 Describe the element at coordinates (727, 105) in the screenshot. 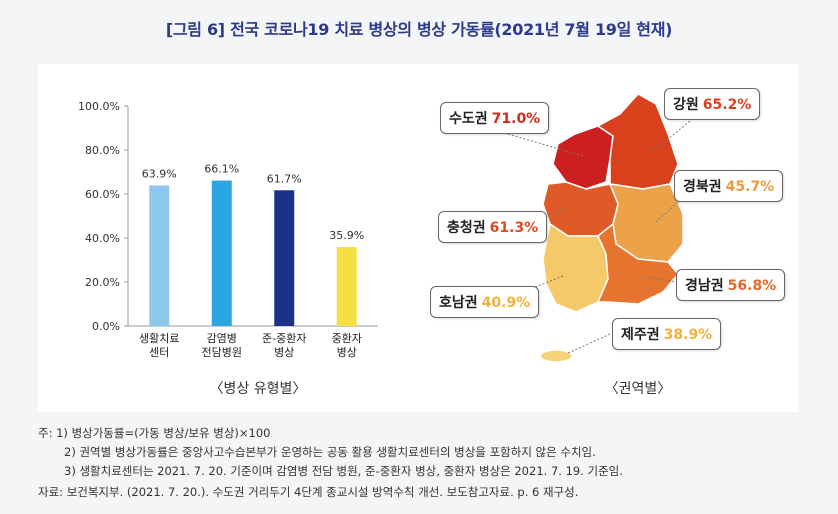

I see `region-value: 65.2%` at that location.